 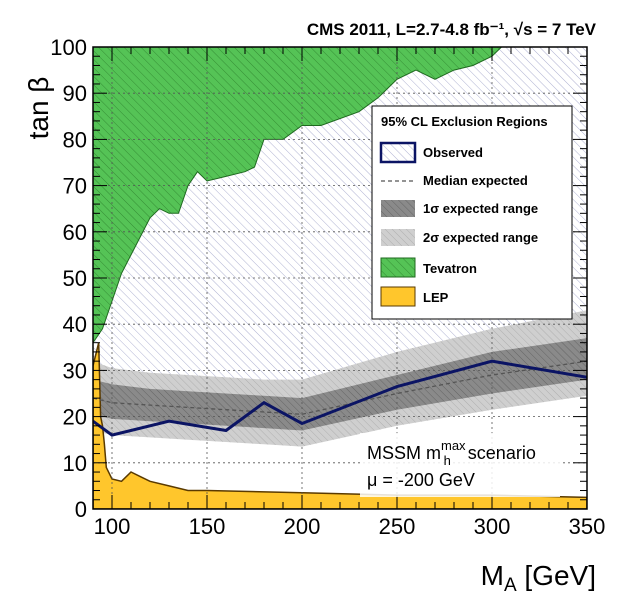 What do you see at coordinates (447, 460) in the screenshot?
I see `scenario-subscript: h` at bounding box center [447, 460].